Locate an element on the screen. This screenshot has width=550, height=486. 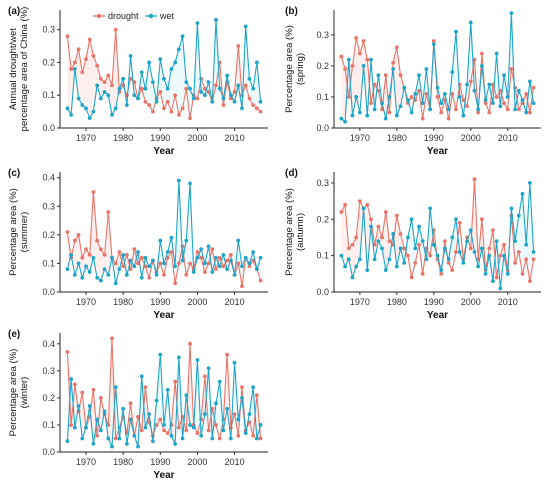
panel-tag: (b) is located at coordinates (291, 11).